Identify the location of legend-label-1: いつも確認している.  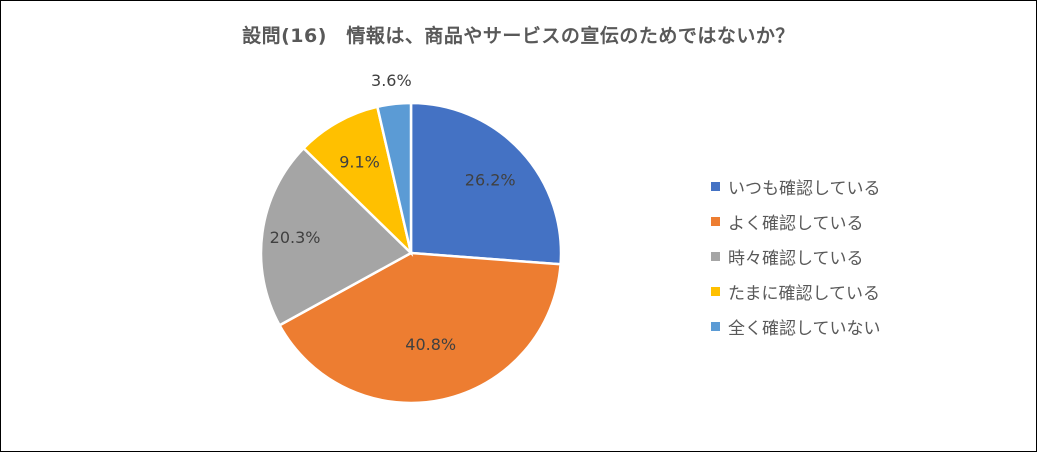
(804, 189).